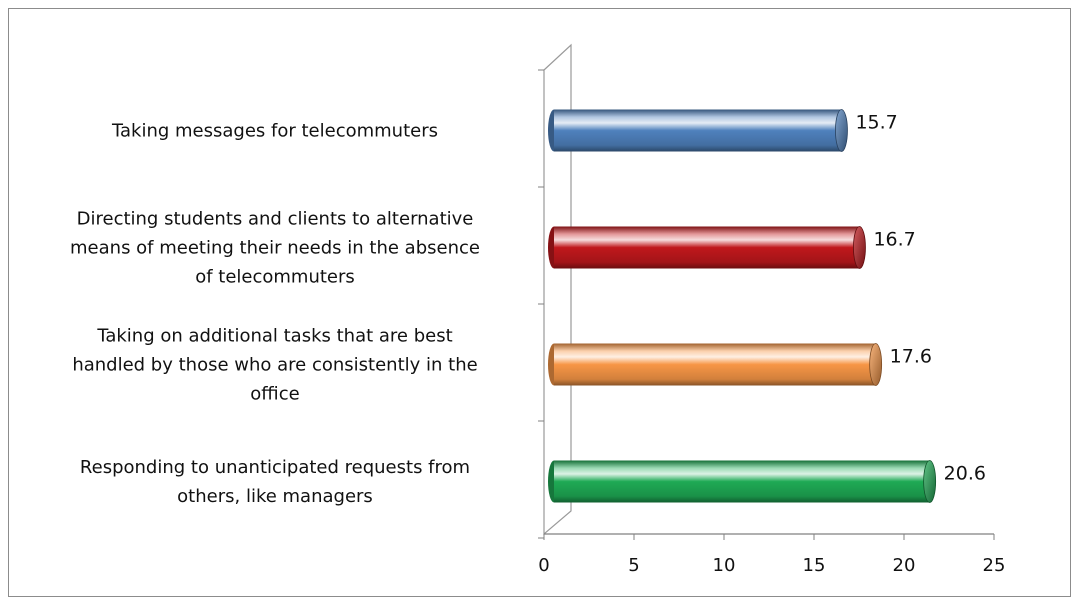 This screenshot has height=605, width=1079. I want to click on category-label-line: Taking messages for telecommuters, so click(274, 131).